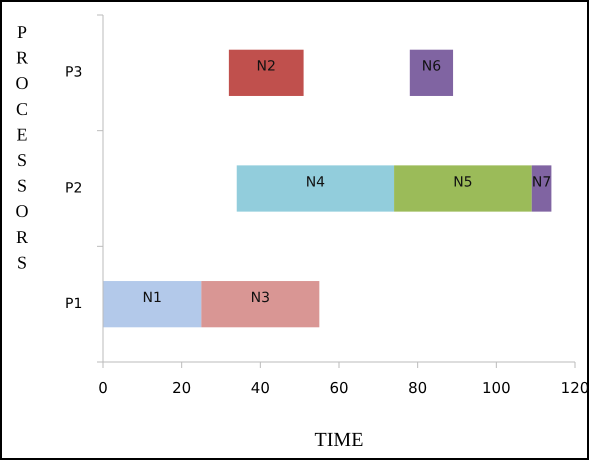 The width and height of the screenshot is (589, 460). Describe the element at coordinates (103, 388) in the screenshot. I see `x-tick-label: 0` at that location.